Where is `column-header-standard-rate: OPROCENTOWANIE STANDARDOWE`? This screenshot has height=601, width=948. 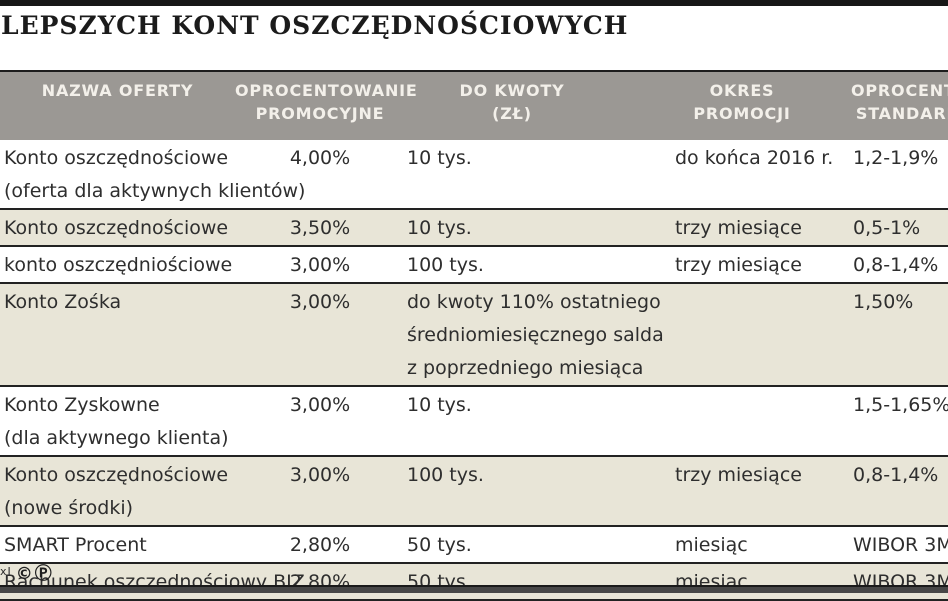
column-header-standard-rate: OPROCENTOWANIE STANDARDOWE is located at coordinates (899, 105).